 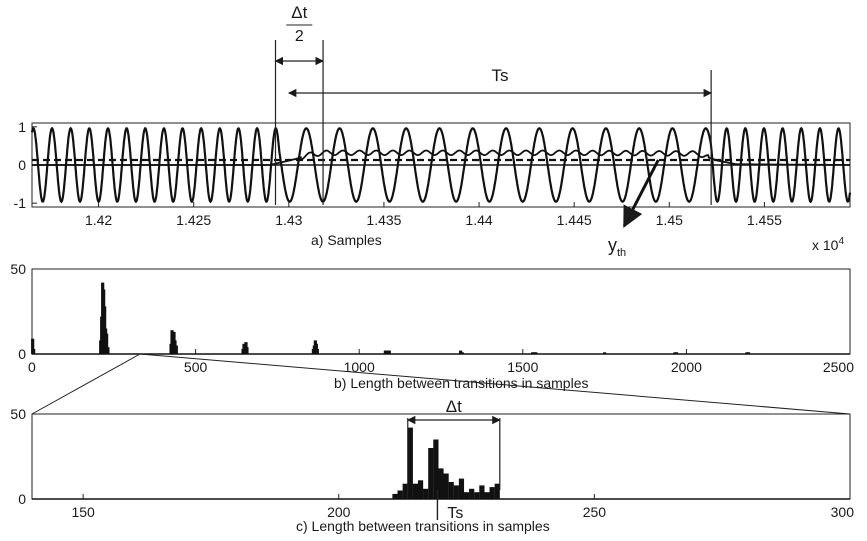 What do you see at coordinates (478, 220) in the screenshot?
I see `x-tick-label: 1.44` at bounding box center [478, 220].